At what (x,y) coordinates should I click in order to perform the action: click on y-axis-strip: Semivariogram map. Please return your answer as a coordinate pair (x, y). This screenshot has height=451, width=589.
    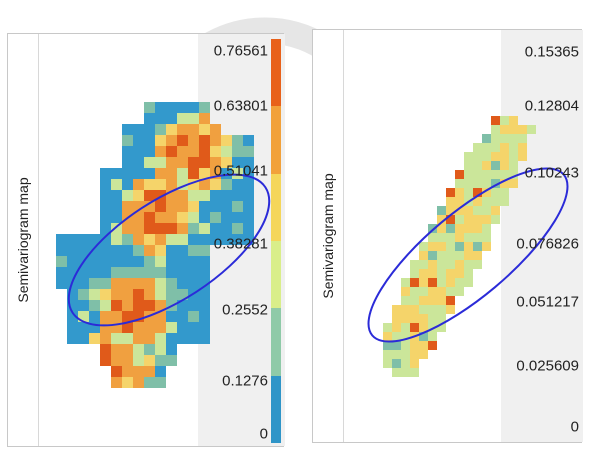
    Looking at the image, I should click on (328, 236).